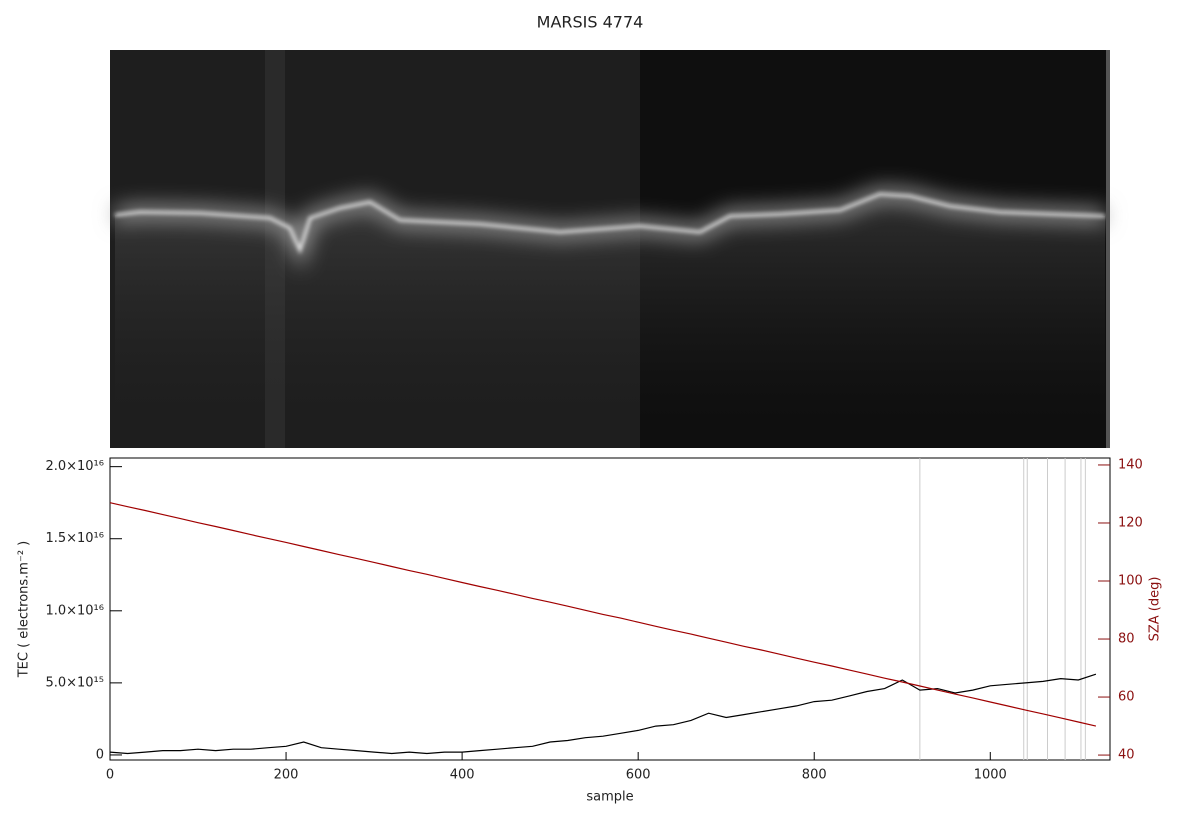 The width and height of the screenshot is (1180, 830). I want to click on y-tick-label: 1.5×10¹⁶, so click(74, 538).